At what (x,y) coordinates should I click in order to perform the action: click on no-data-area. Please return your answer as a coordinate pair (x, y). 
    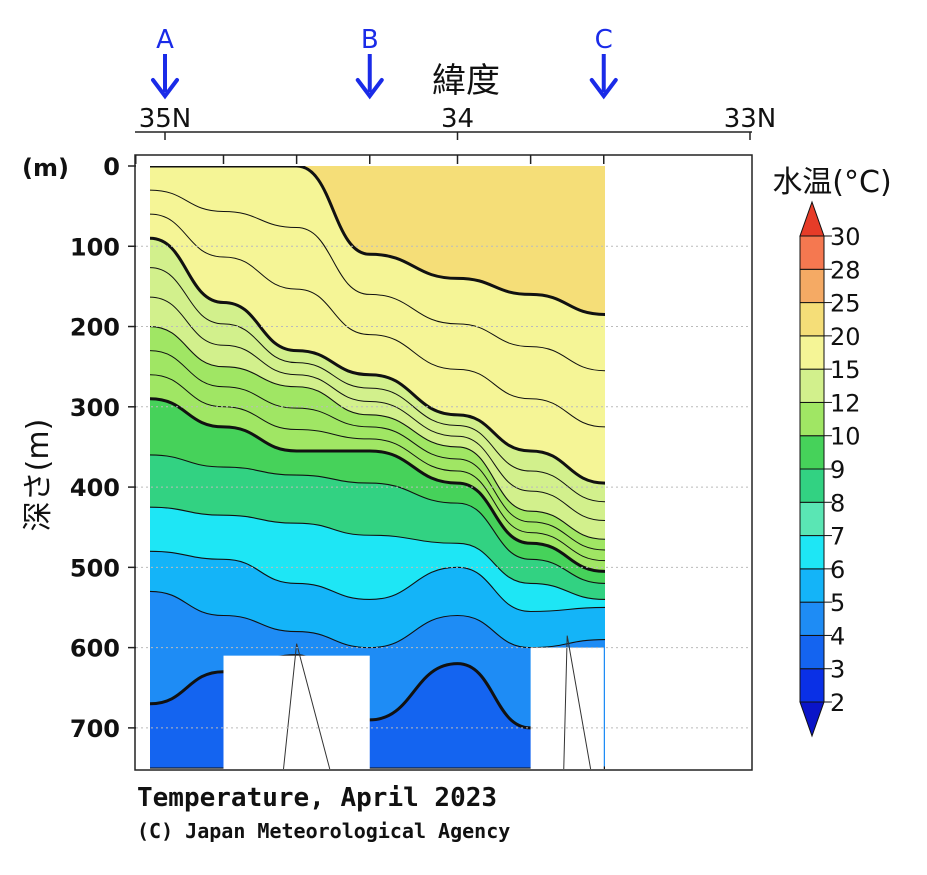
    Looking at the image, I should click on (678, 462).